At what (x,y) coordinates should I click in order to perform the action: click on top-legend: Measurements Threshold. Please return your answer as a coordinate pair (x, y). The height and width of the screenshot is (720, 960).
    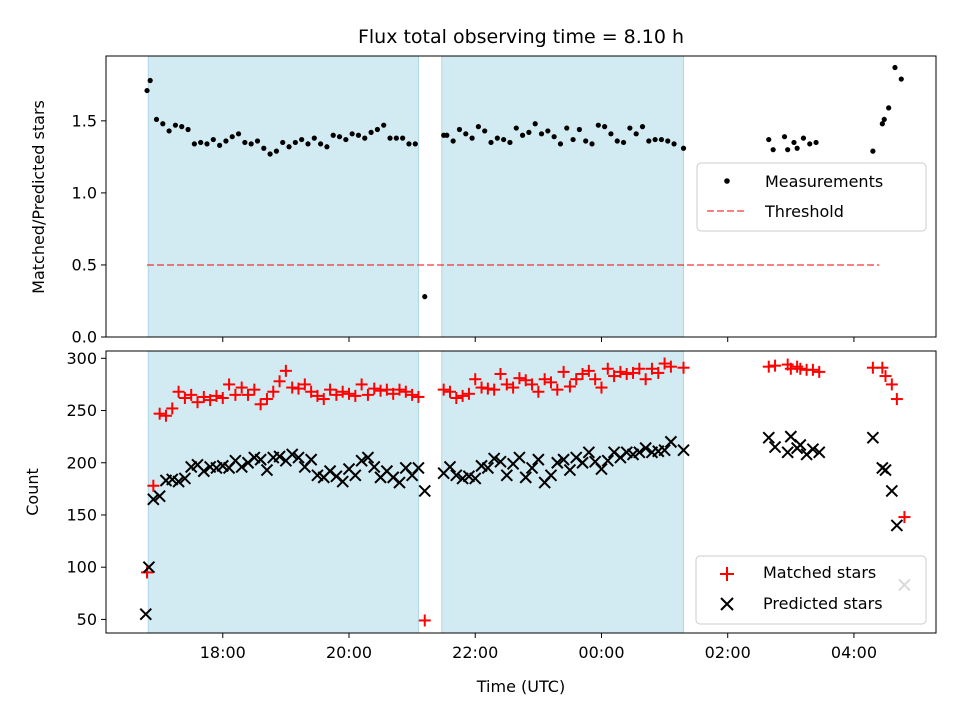
    Looking at the image, I should click on (811, 197).